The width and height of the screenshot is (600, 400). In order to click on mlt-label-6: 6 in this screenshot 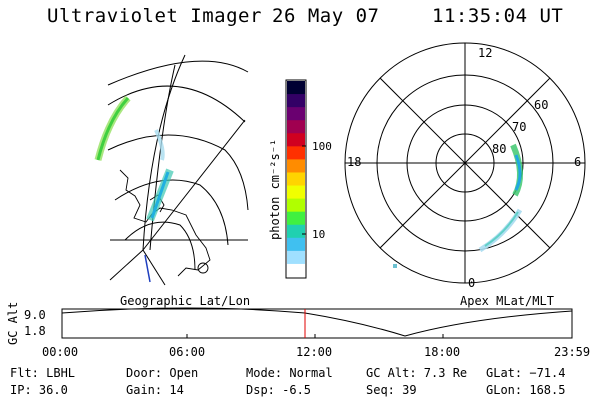, I will do `click(578, 162)`.